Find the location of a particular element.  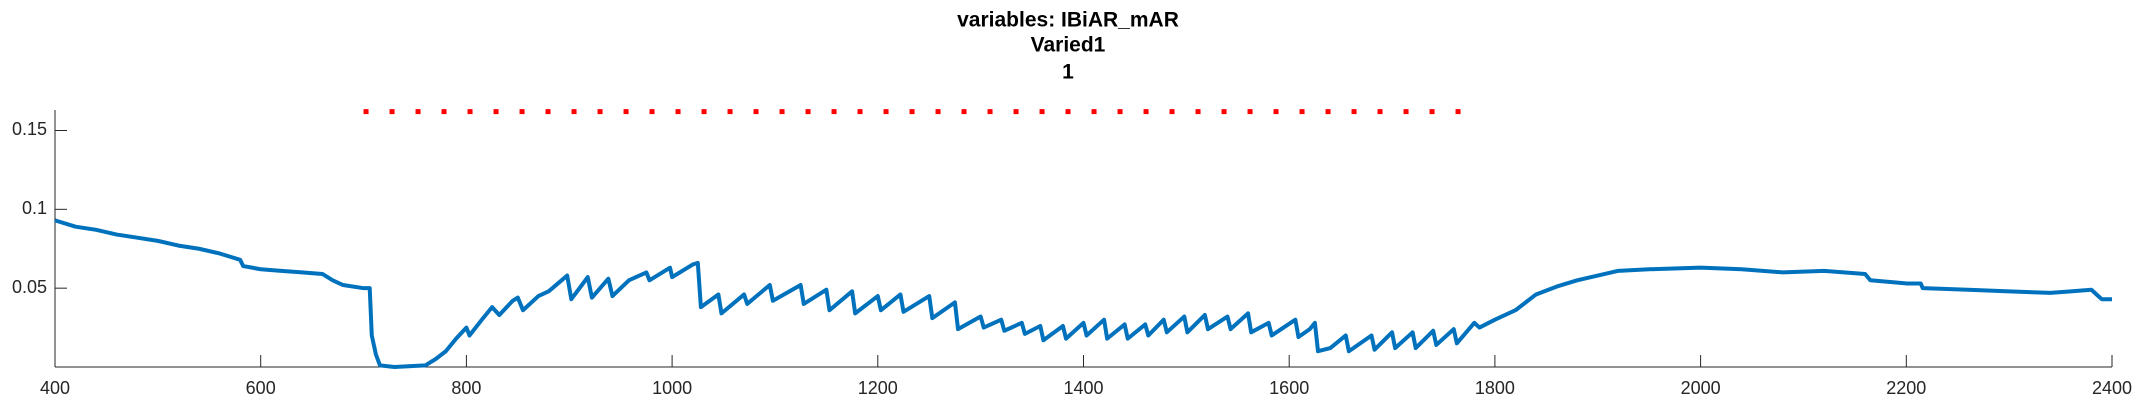

x-tick-label: 2000 is located at coordinates (1701, 388).